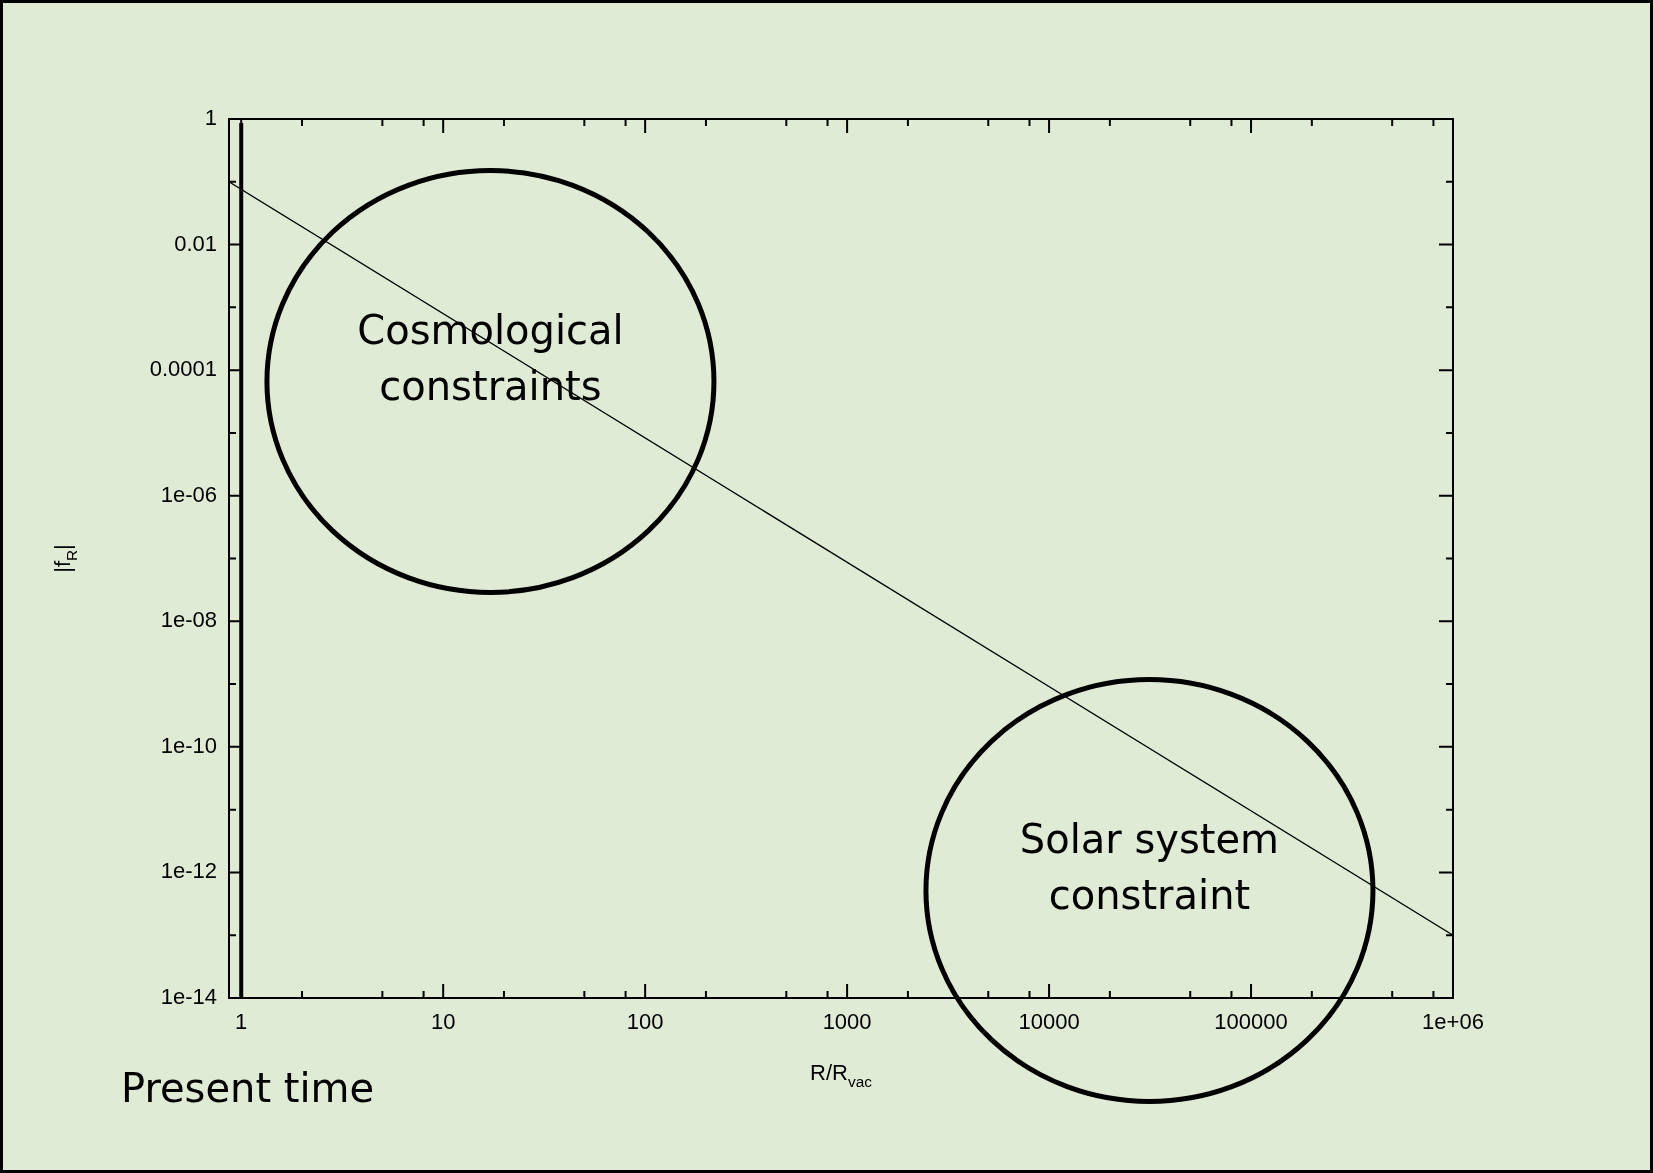 This screenshot has height=1173, width=1653. Describe the element at coordinates (645, 1022) in the screenshot. I see `x-tick-label: 100` at that location.